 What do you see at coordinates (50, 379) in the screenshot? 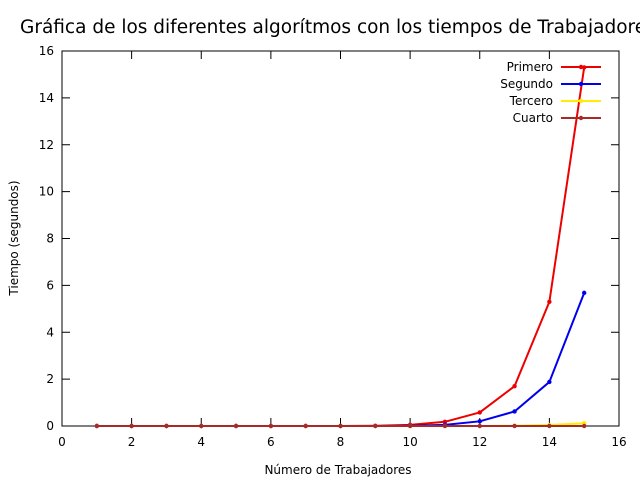
I see `y-tick-label: 2` at bounding box center [50, 379].